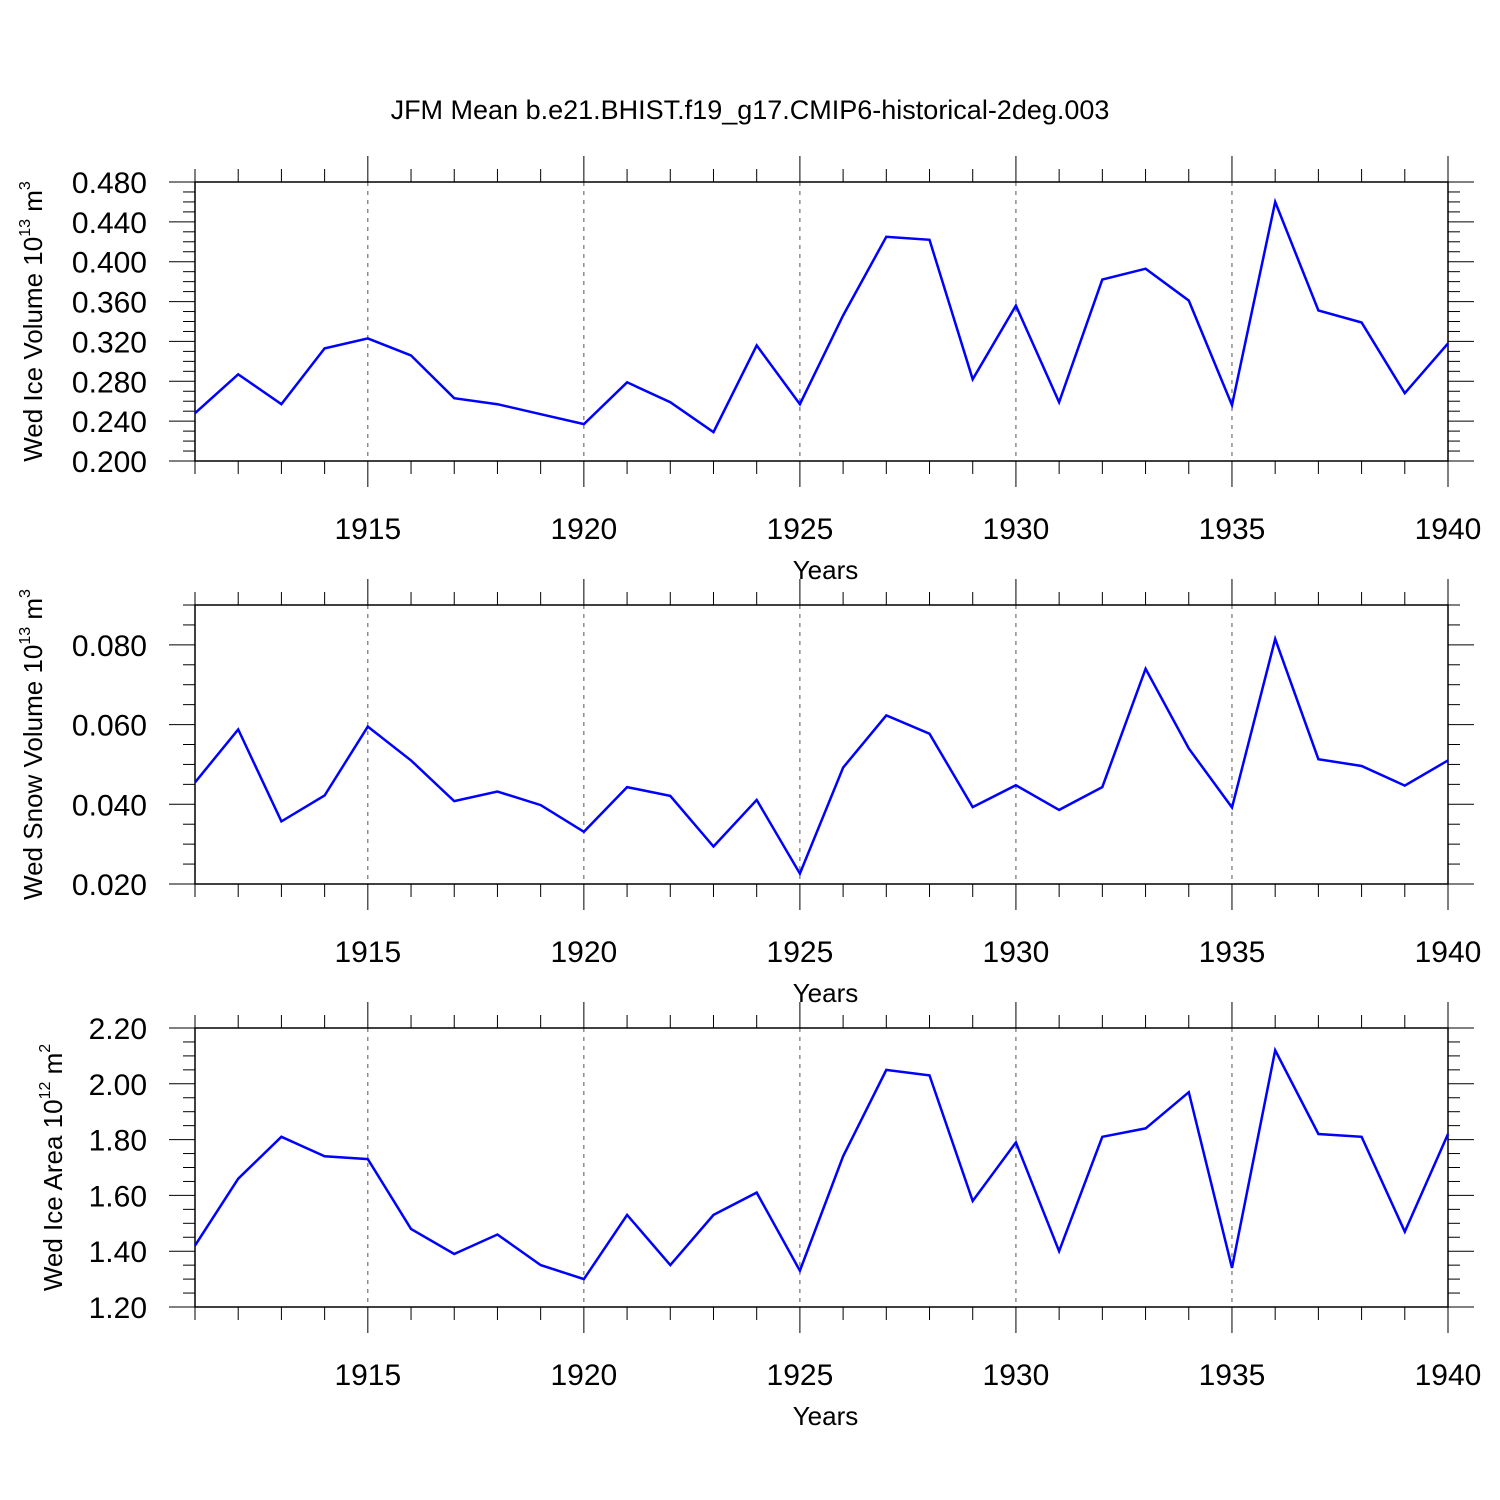 This screenshot has height=1500, width=1500. Describe the element at coordinates (45, 1048) in the screenshot. I see `y-axis-label-superscript: 2` at that location.